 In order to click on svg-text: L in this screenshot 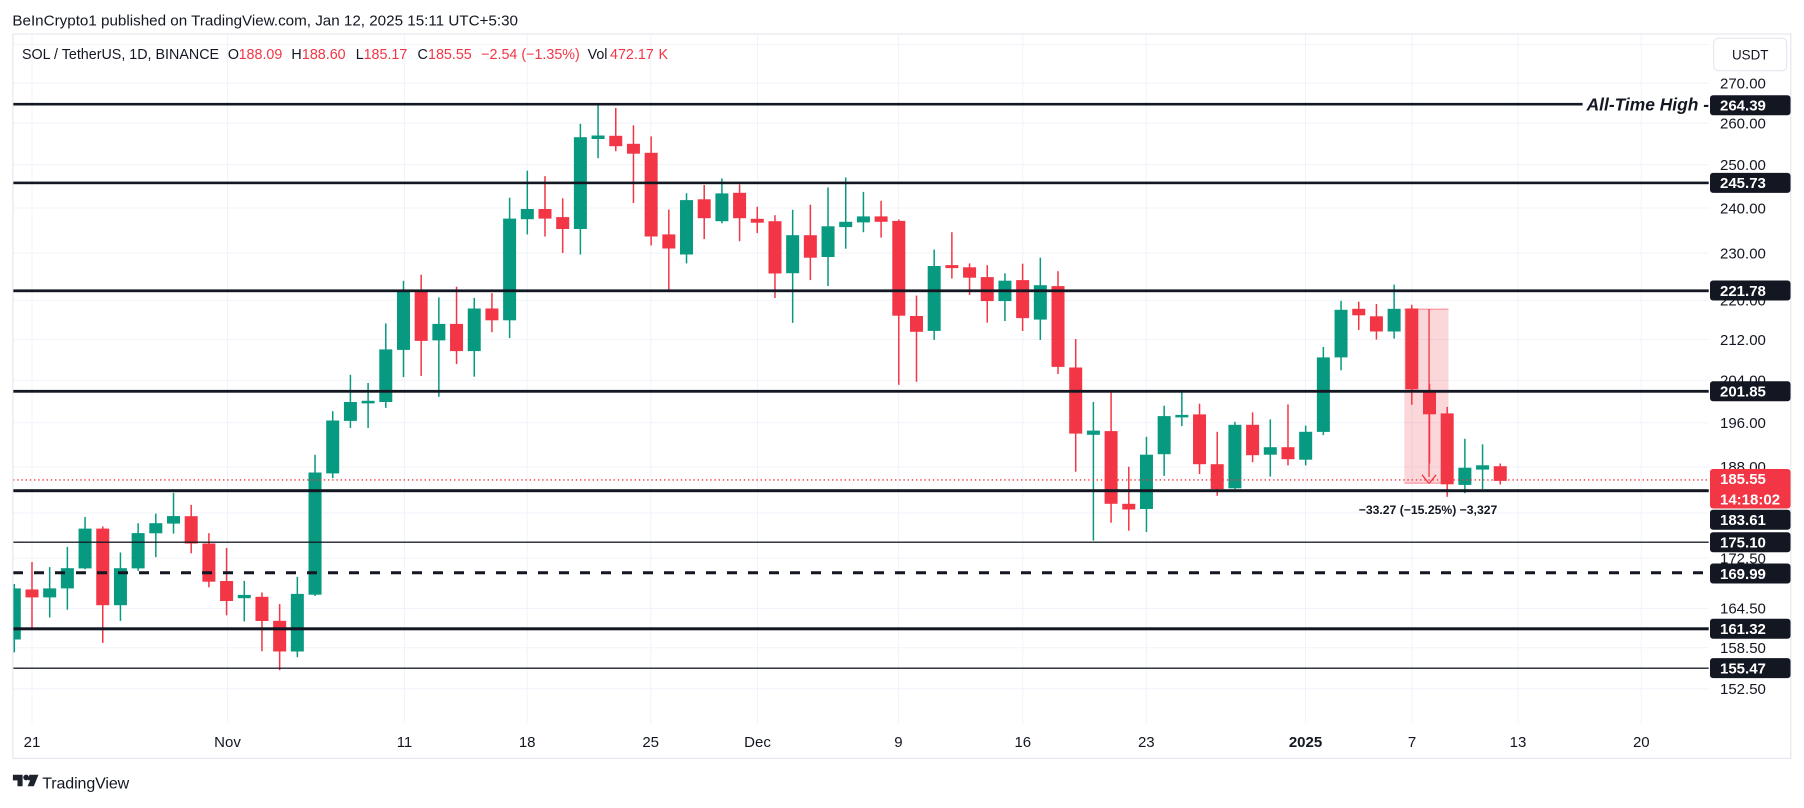, I will do `click(360, 55)`.